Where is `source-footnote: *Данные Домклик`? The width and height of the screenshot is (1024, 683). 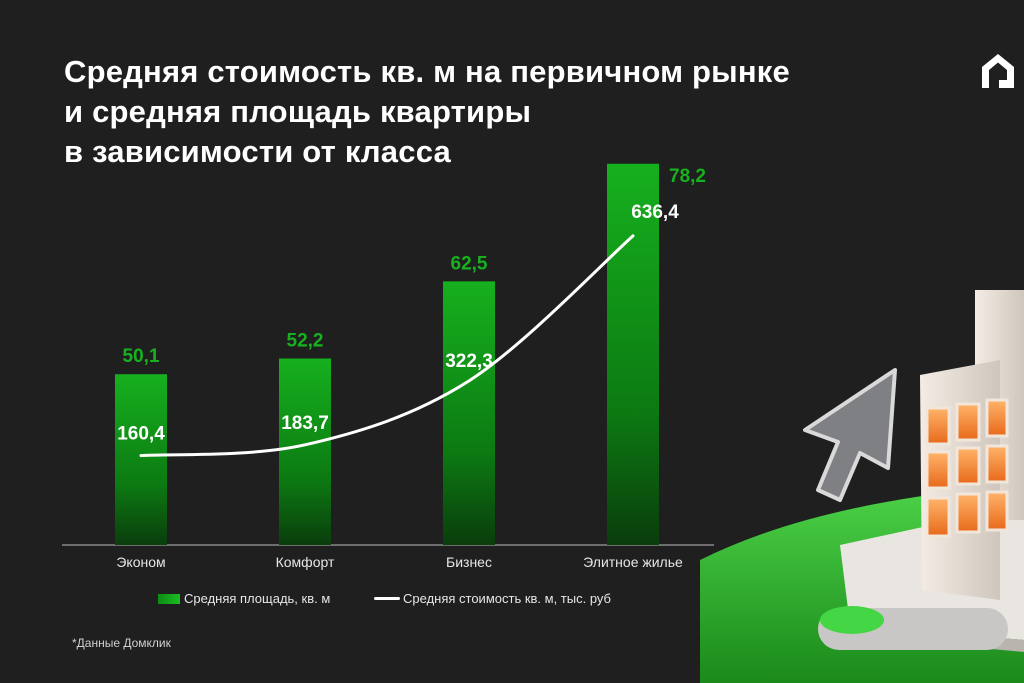 source-footnote: *Данные Домклик is located at coordinates (121, 643).